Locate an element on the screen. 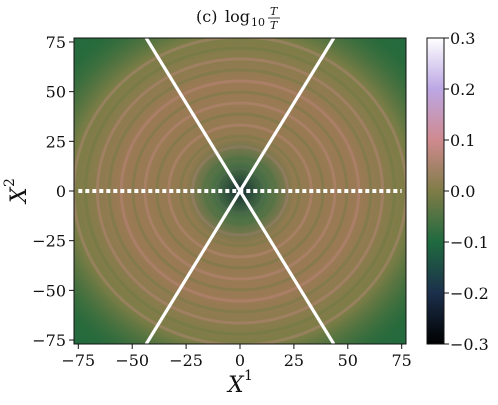  y-axis: 75 50 25 0 −25 −50 −75 is located at coordinates (53, 191).